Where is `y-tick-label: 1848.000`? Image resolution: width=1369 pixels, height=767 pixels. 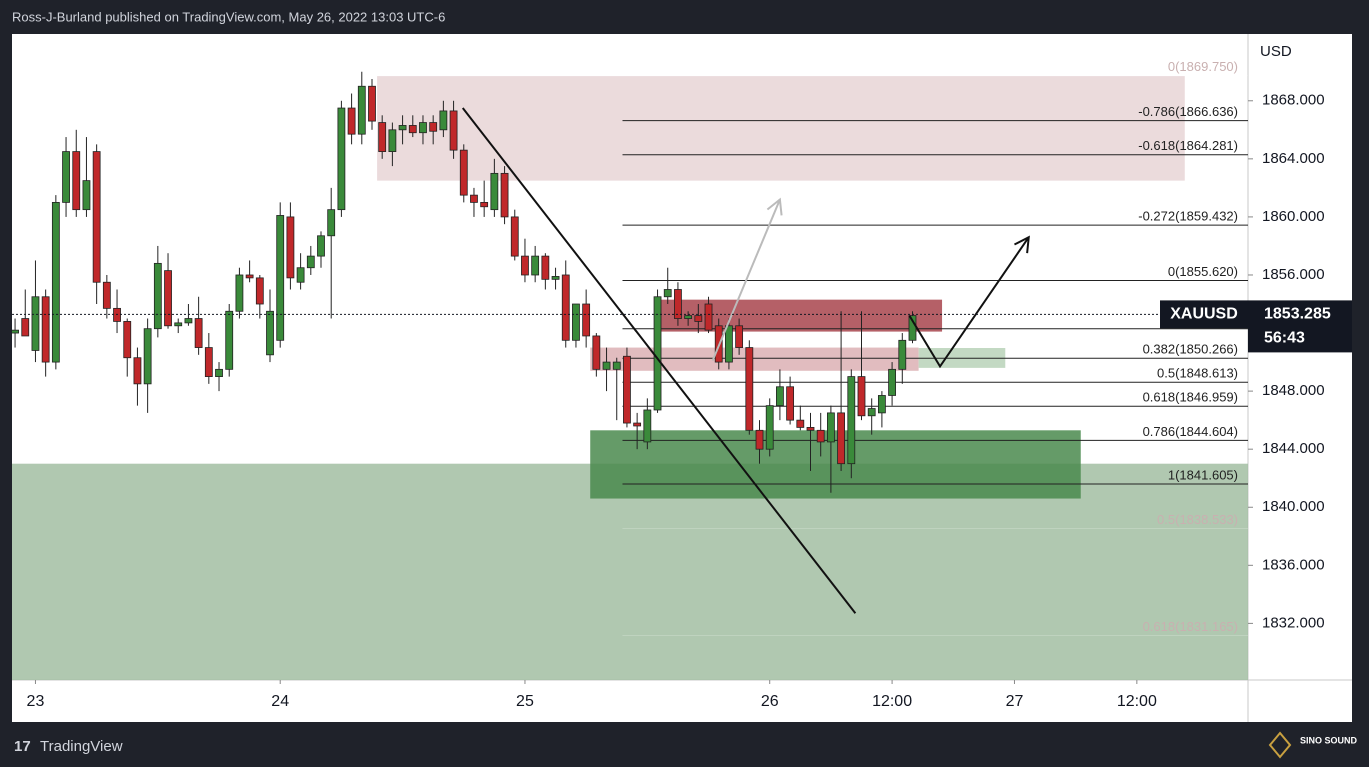
y-tick-label: 1848.000 is located at coordinates (1293, 390).